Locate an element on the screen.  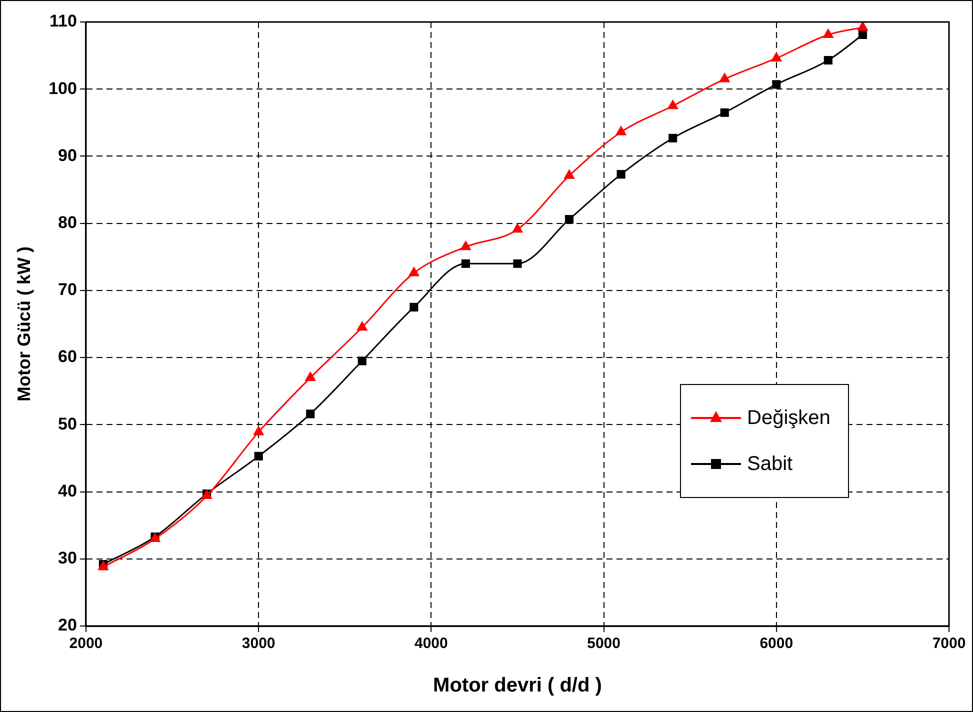
y-tick-label: 100 is located at coordinates (62, 88).